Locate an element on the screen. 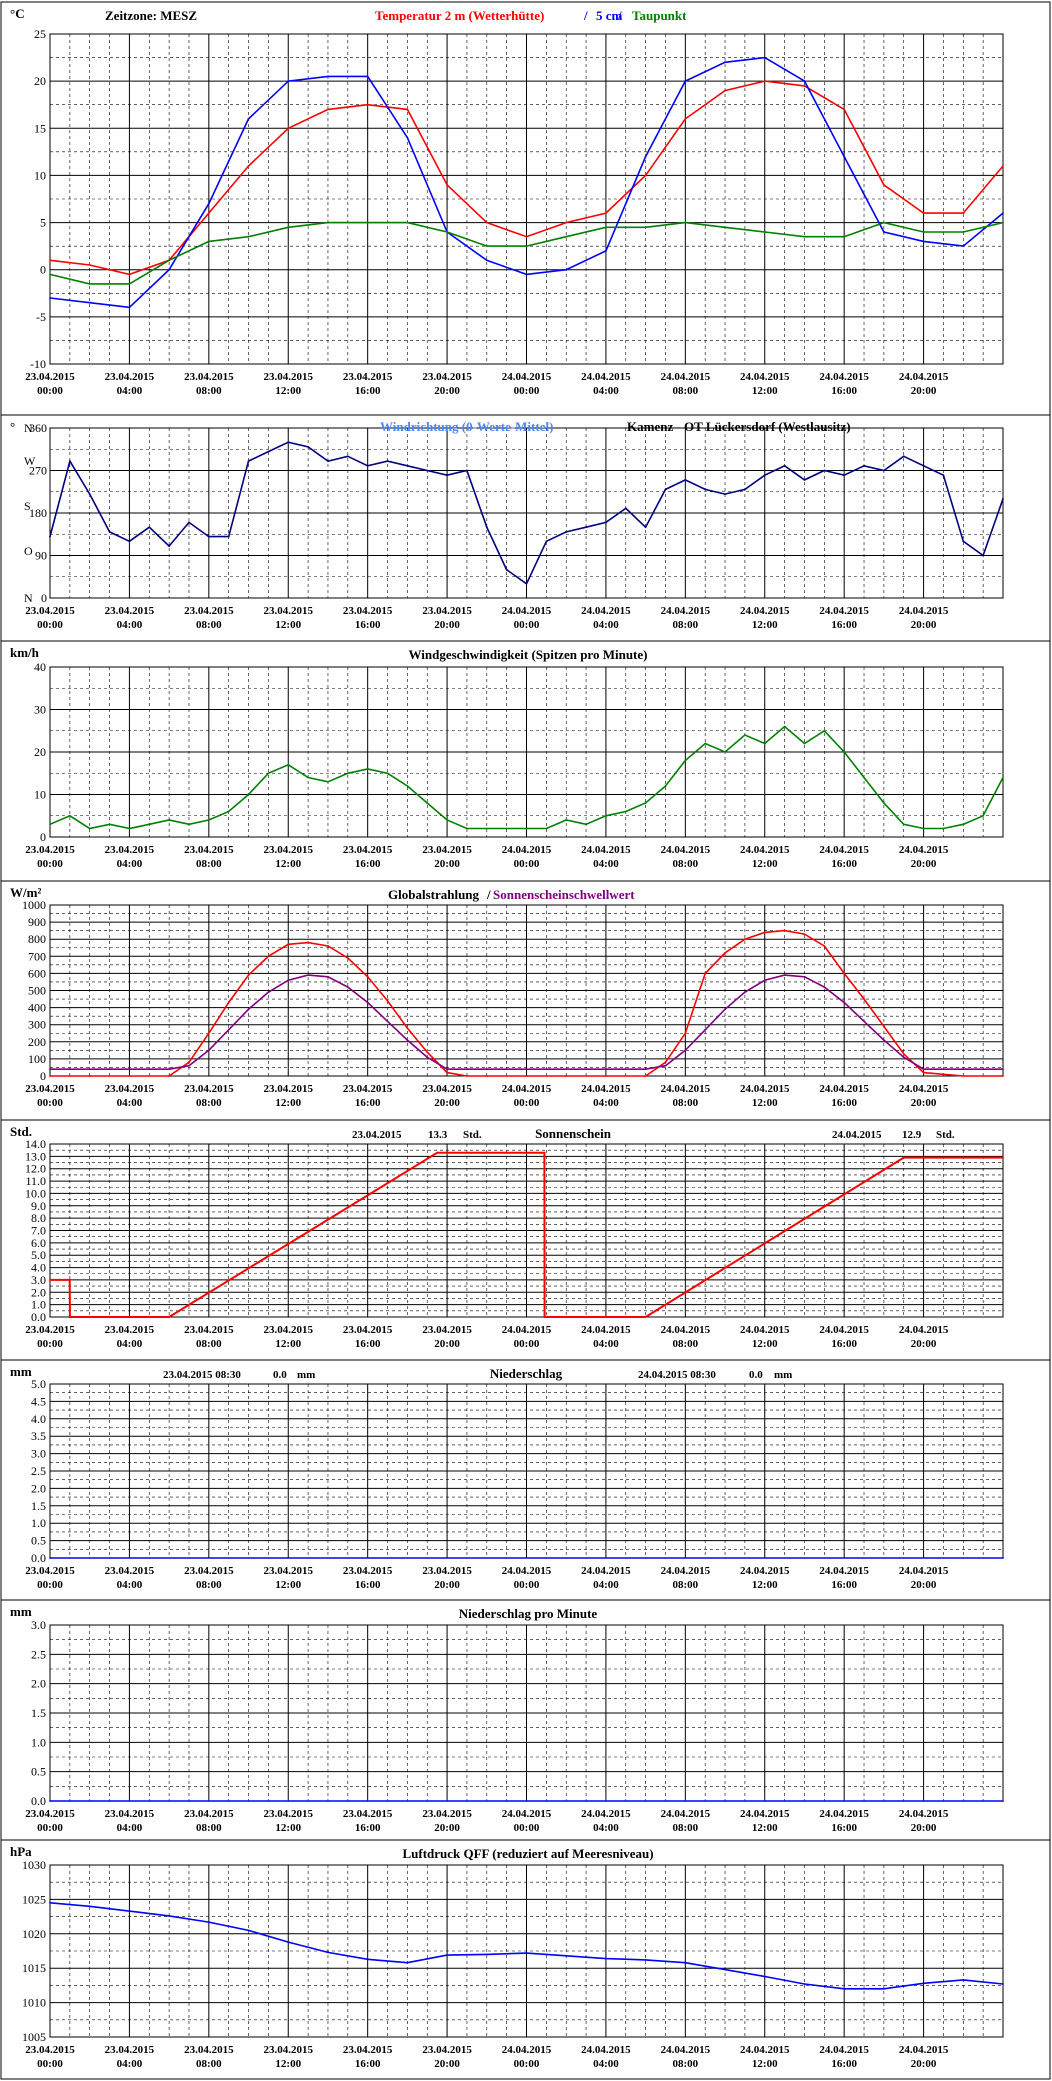 The width and height of the screenshot is (1052, 2081). timezone-label: Zeitzone: MESZ is located at coordinates (151, 15).